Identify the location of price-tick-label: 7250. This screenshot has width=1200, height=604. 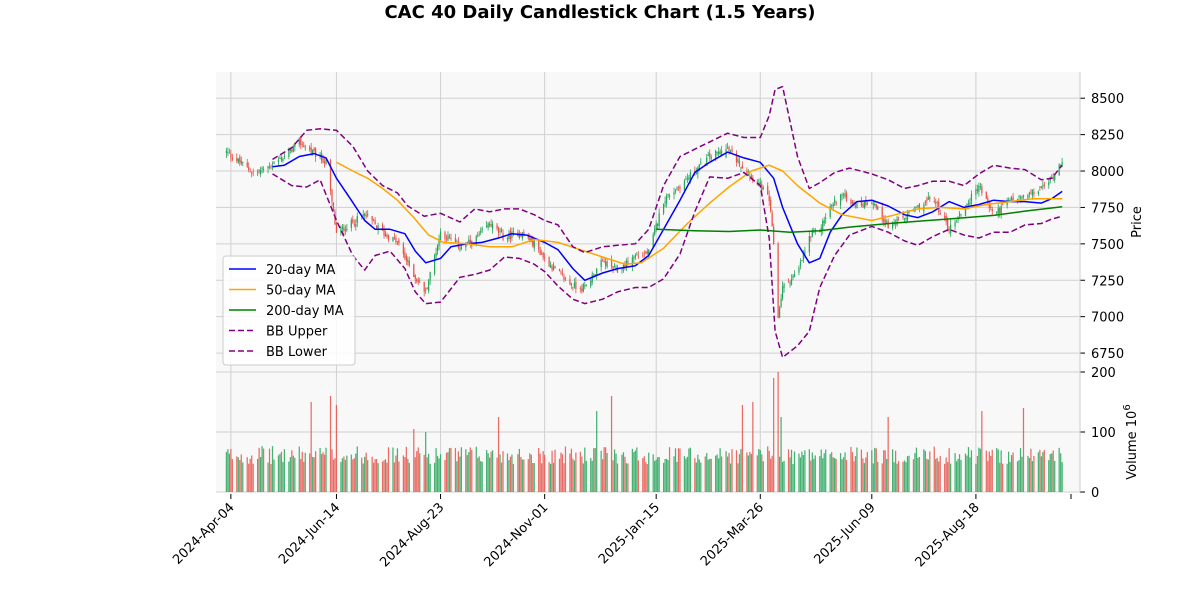
(1107, 281).